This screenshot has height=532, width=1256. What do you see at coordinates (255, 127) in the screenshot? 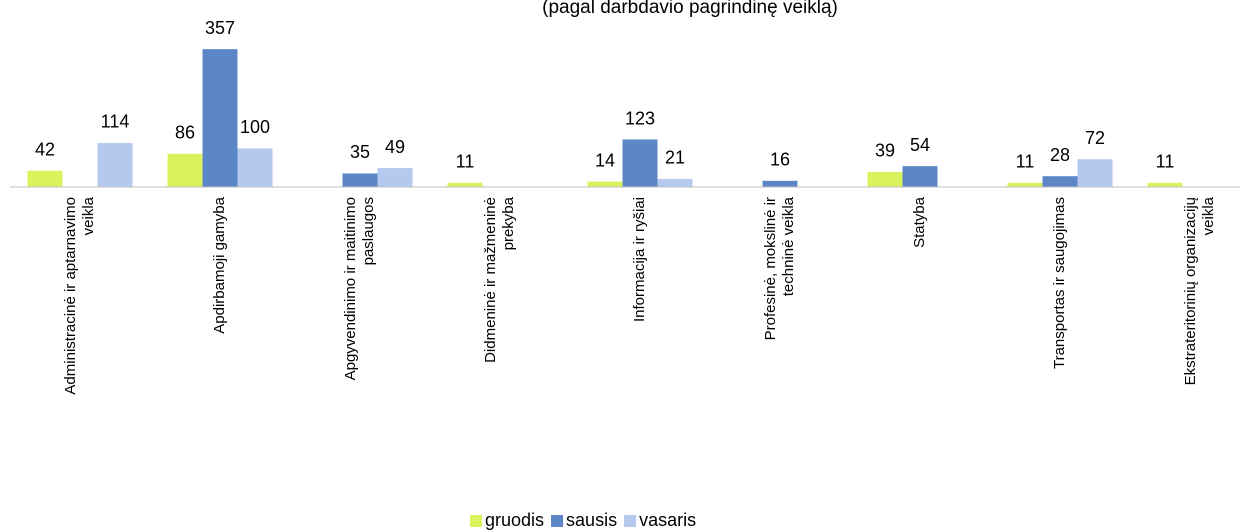
I see `value-label: 100` at bounding box center [255, 127].